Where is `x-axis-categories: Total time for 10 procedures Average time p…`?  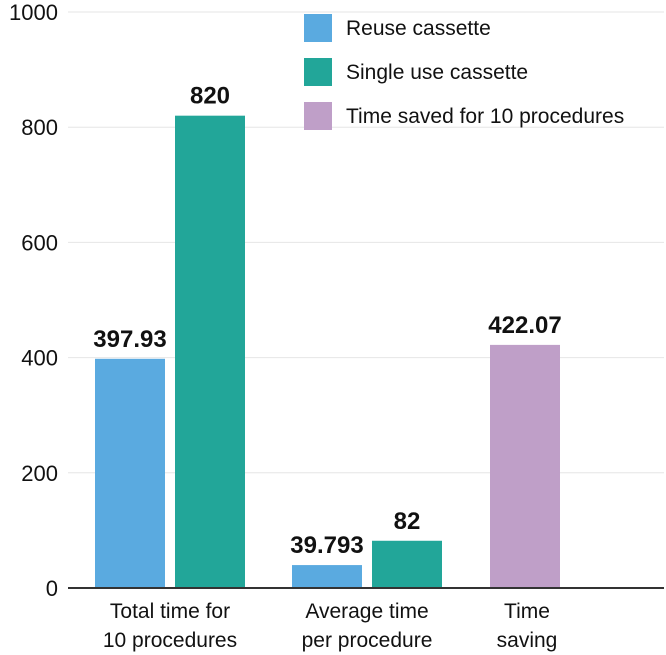
x-axis-categories: Total time for 10 procedures Average time p… is located at coordinates (330, 626).